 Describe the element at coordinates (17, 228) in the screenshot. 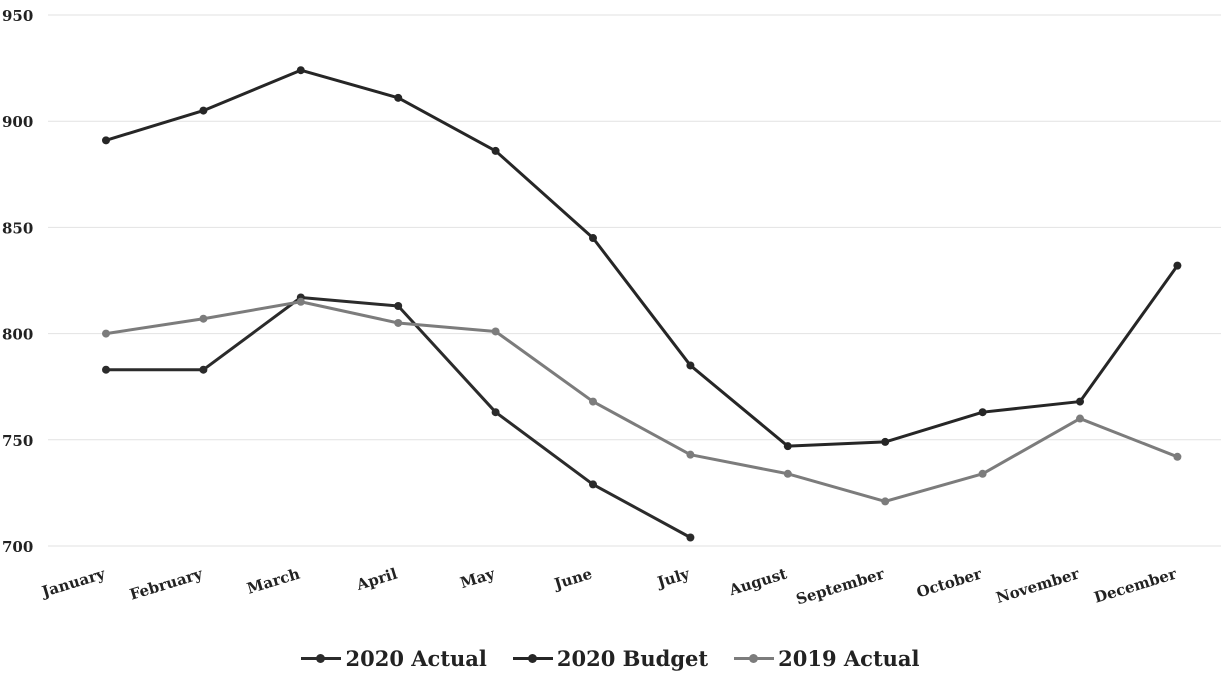

I see `y-tick-label: 850` at that location.